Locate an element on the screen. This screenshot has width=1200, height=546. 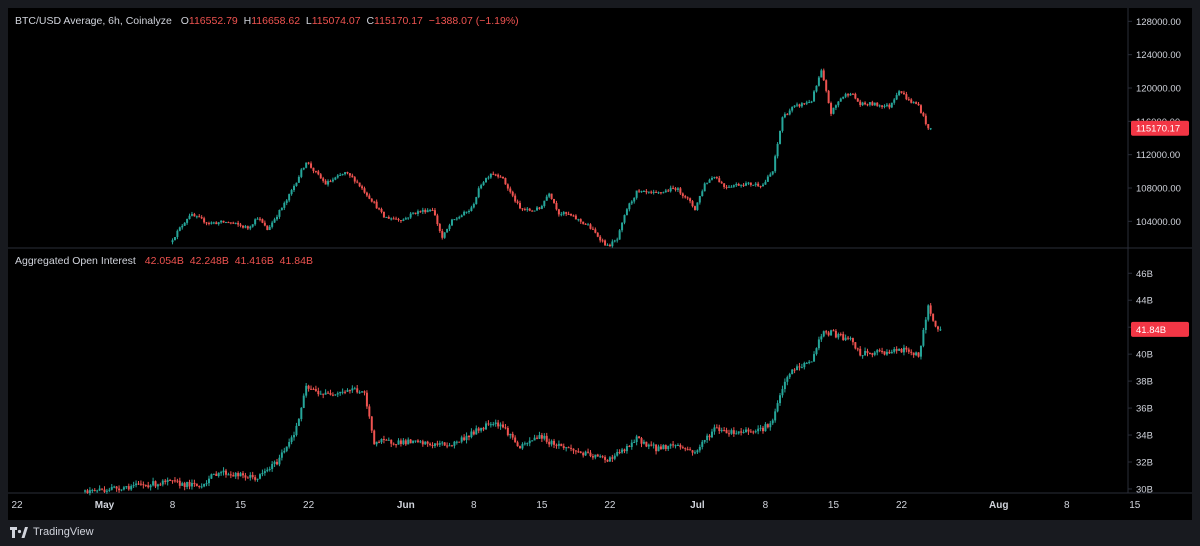
oi-title: Aggregated Open Interest is located at coordinates (75, 261).